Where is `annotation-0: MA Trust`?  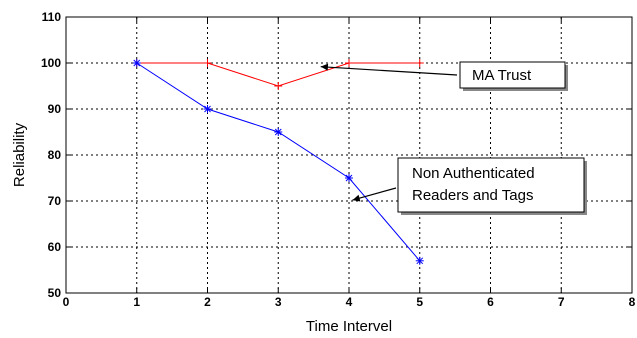 annotation-0: MA Trust is located at coordinates (444, 76).